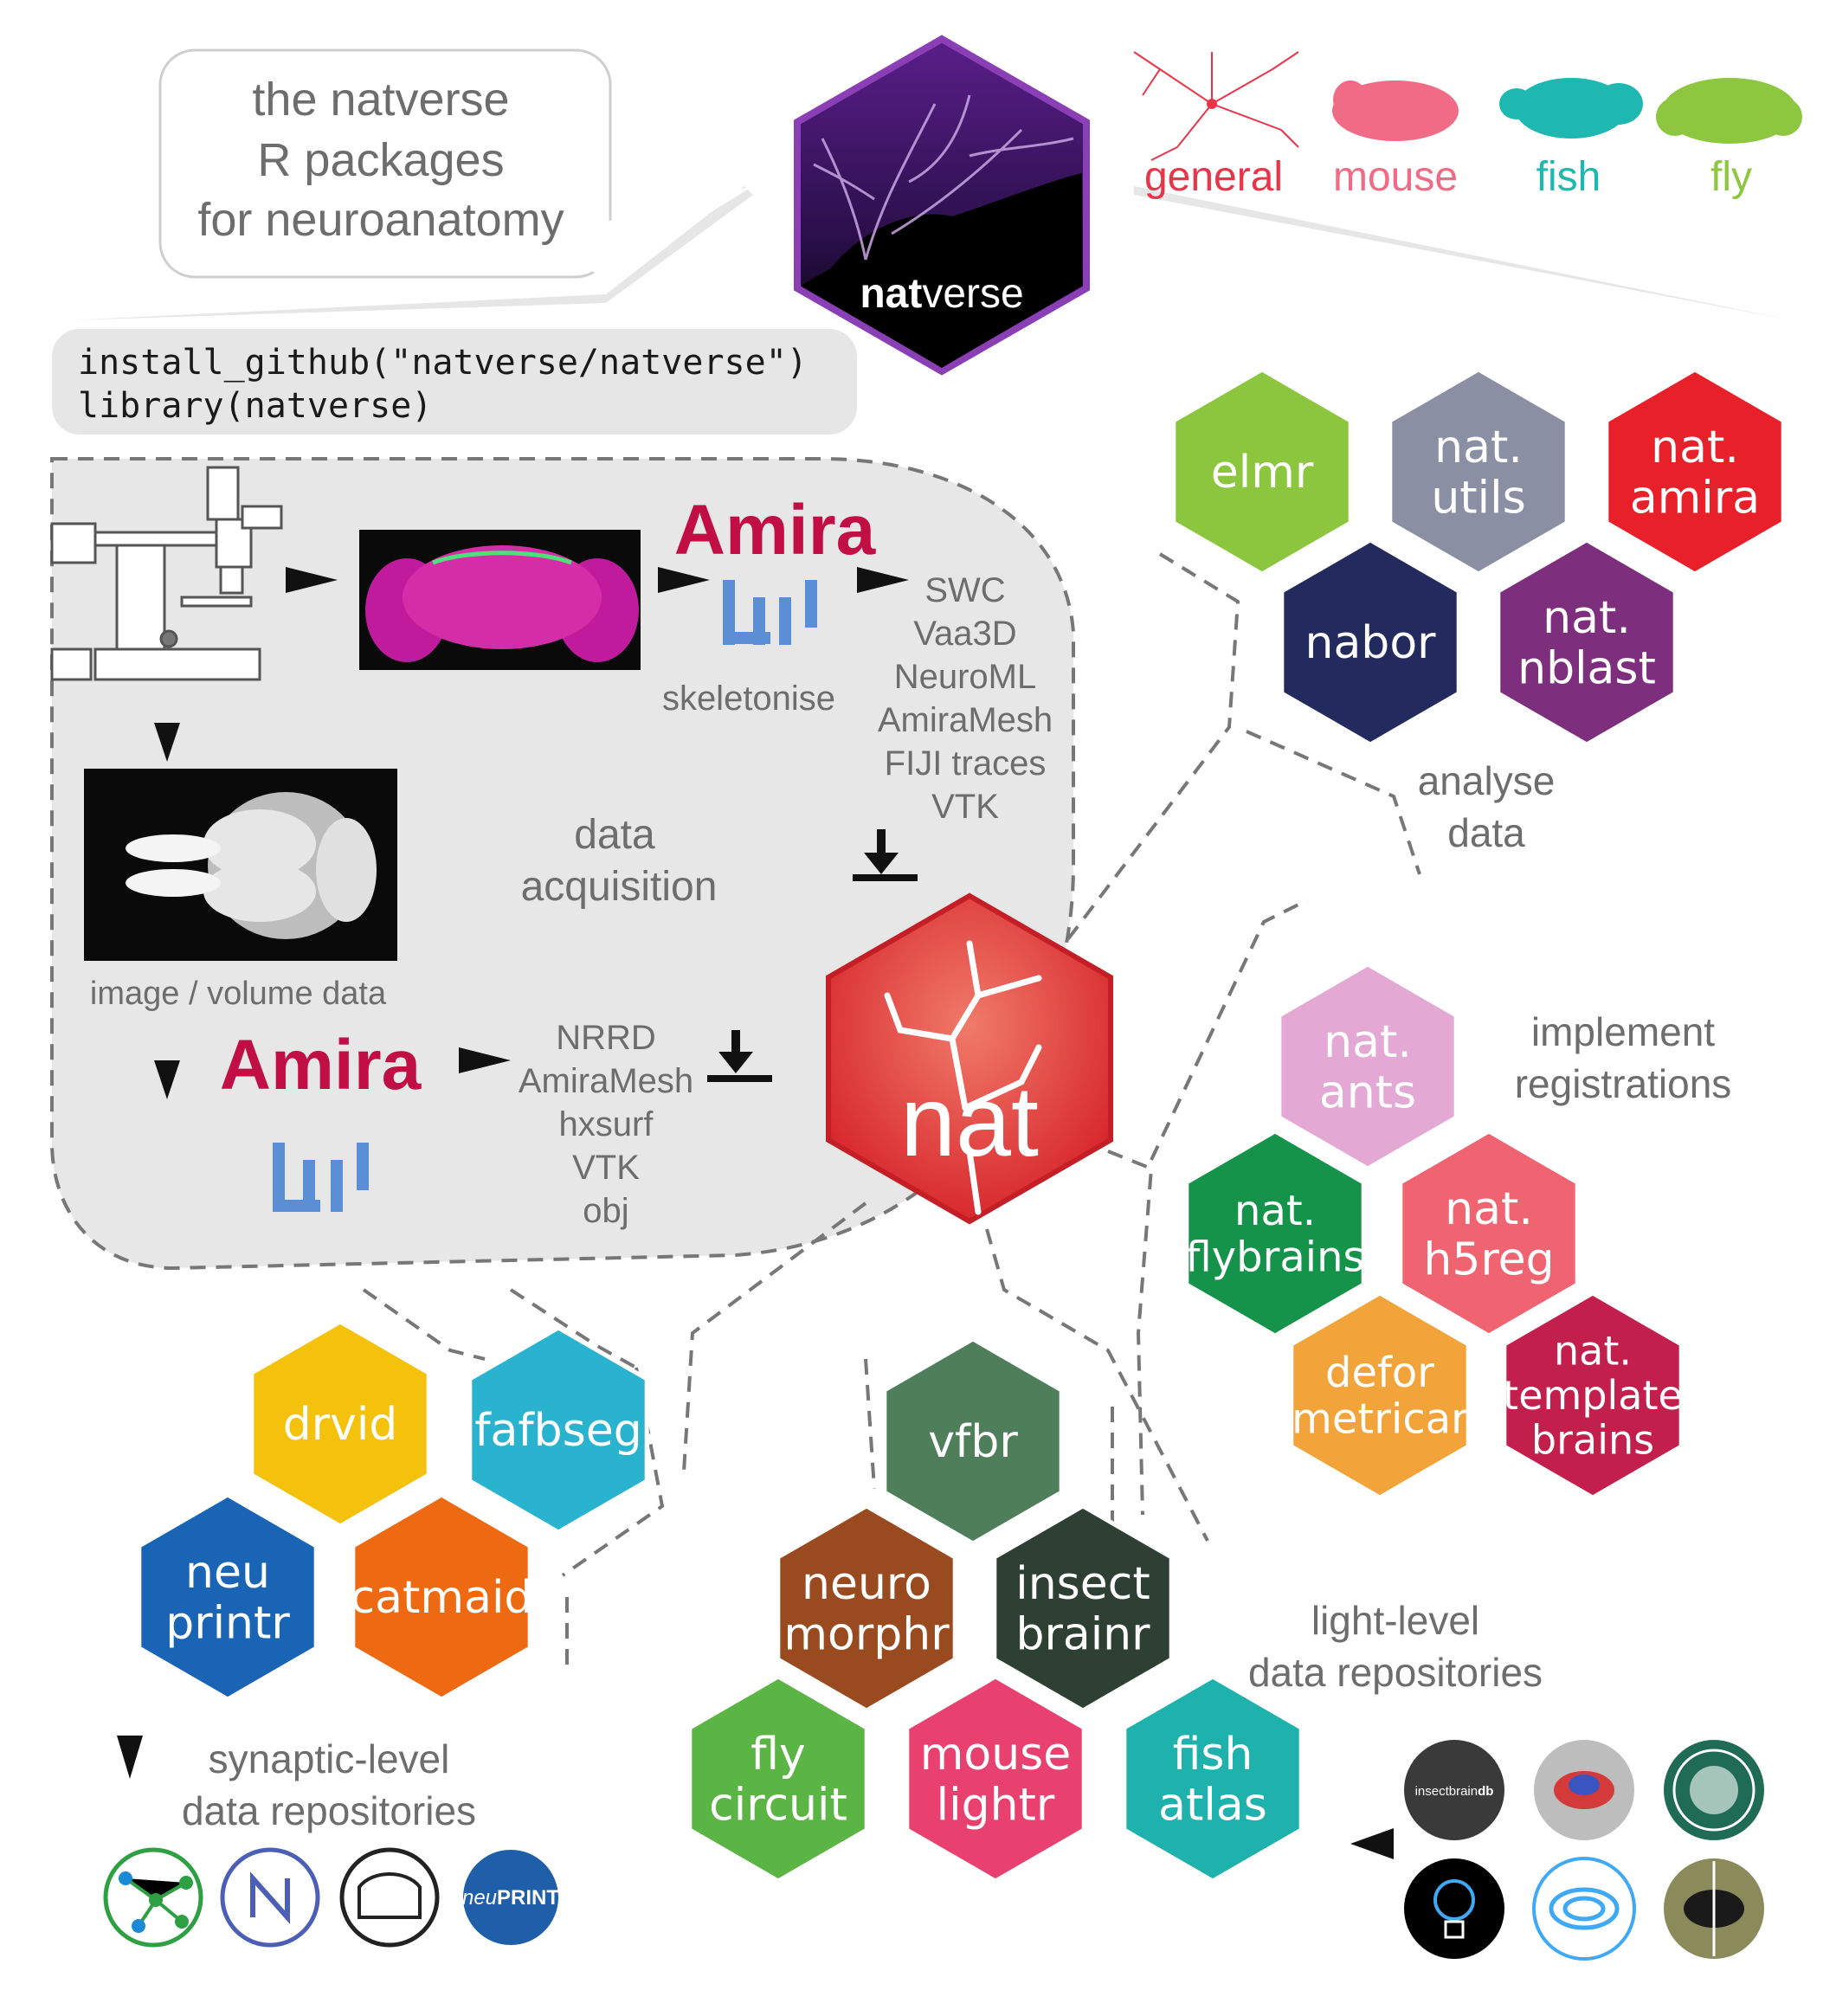 The width and height of the screenshot is (1836, 2016). I want to click on package-hexagon-natutils: nat.utils, so click(1478, 471).